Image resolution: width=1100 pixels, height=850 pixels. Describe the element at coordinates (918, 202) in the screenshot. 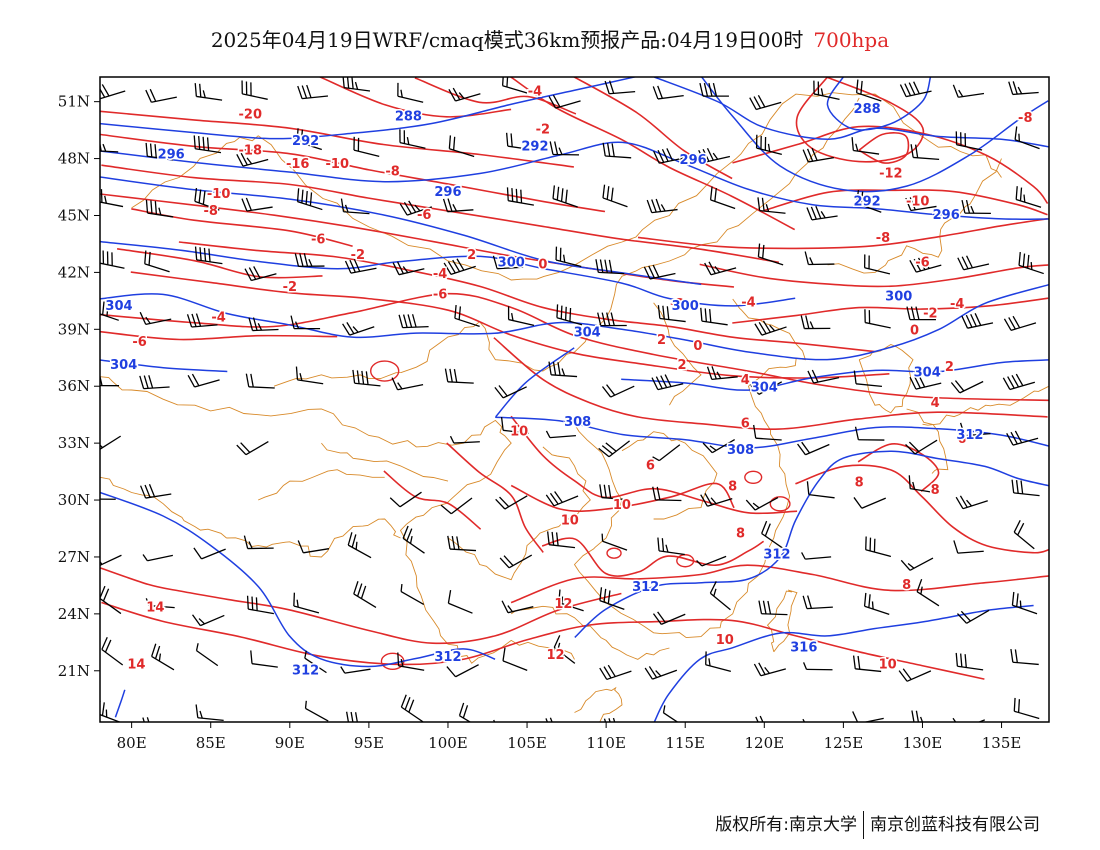

I see `temperature-label: -10` at that location.